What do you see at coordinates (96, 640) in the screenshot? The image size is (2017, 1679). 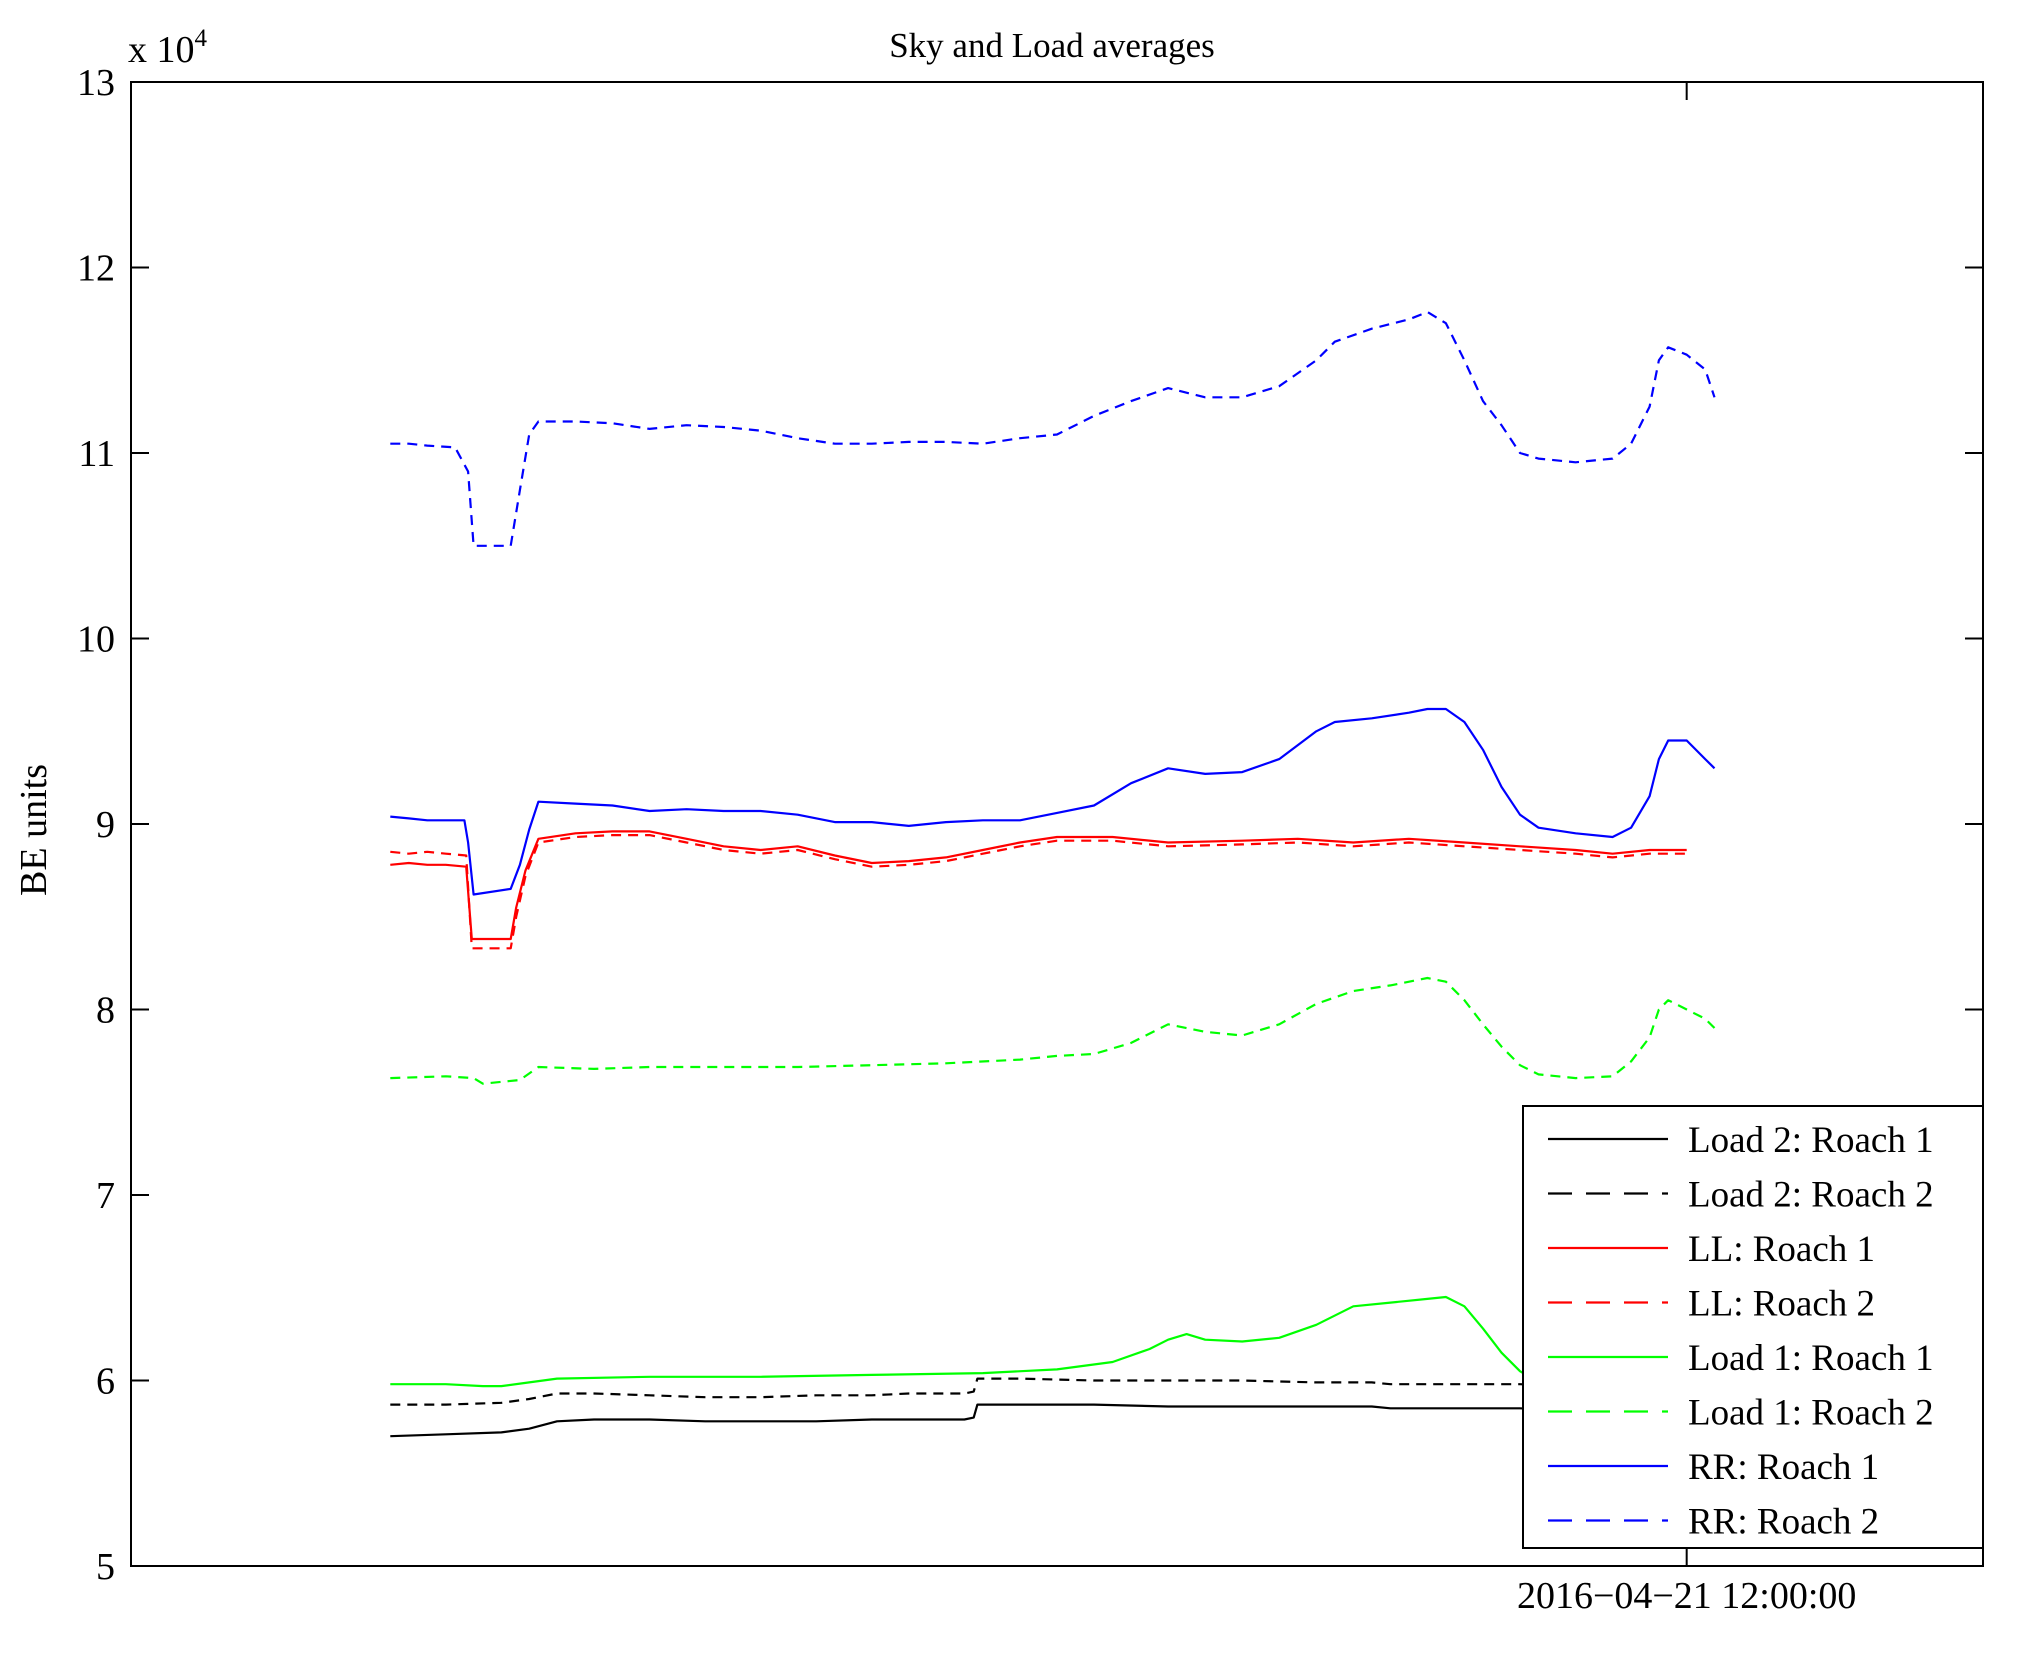 I see `y-tick-label: 10` at bounding box center [96, 640].